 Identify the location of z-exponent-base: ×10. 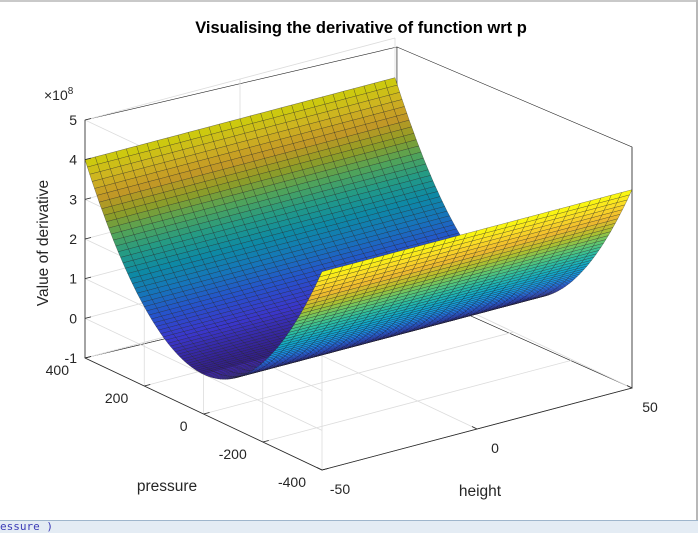
(56, 95).